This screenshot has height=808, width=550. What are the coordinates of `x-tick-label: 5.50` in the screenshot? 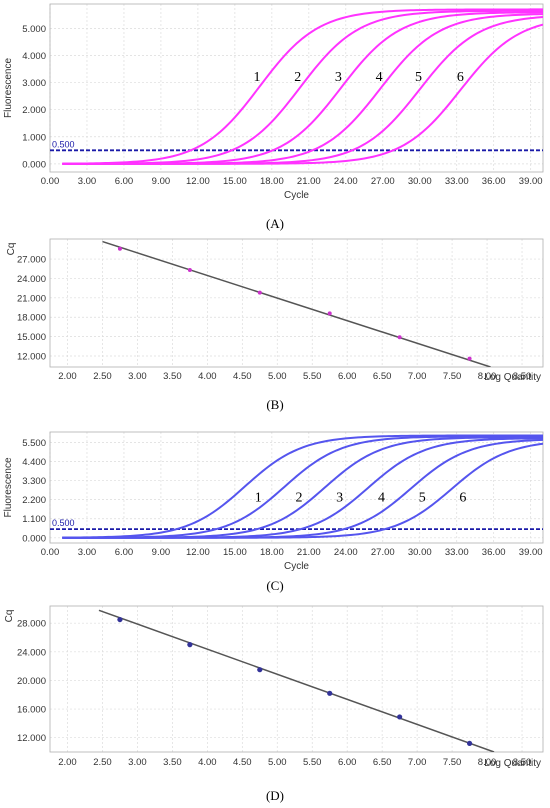 It's located at (312, 762).